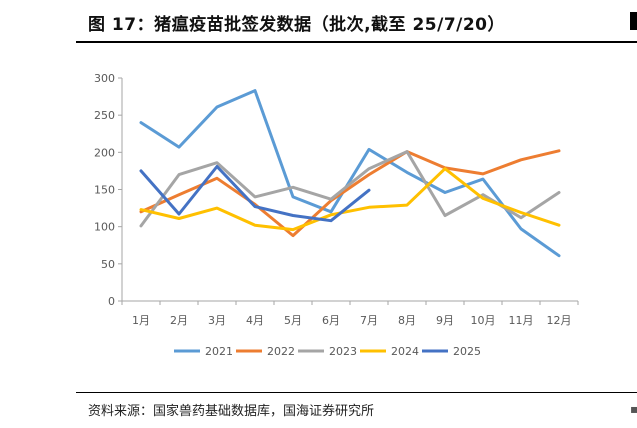 Image resolution: width=637 pixels, height=428 pixels. I want to click on x-tick-label: 9月, so click(445, 320).